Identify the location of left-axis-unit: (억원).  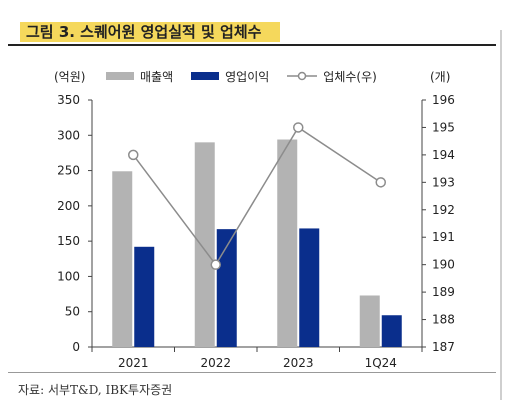
(70, 77).